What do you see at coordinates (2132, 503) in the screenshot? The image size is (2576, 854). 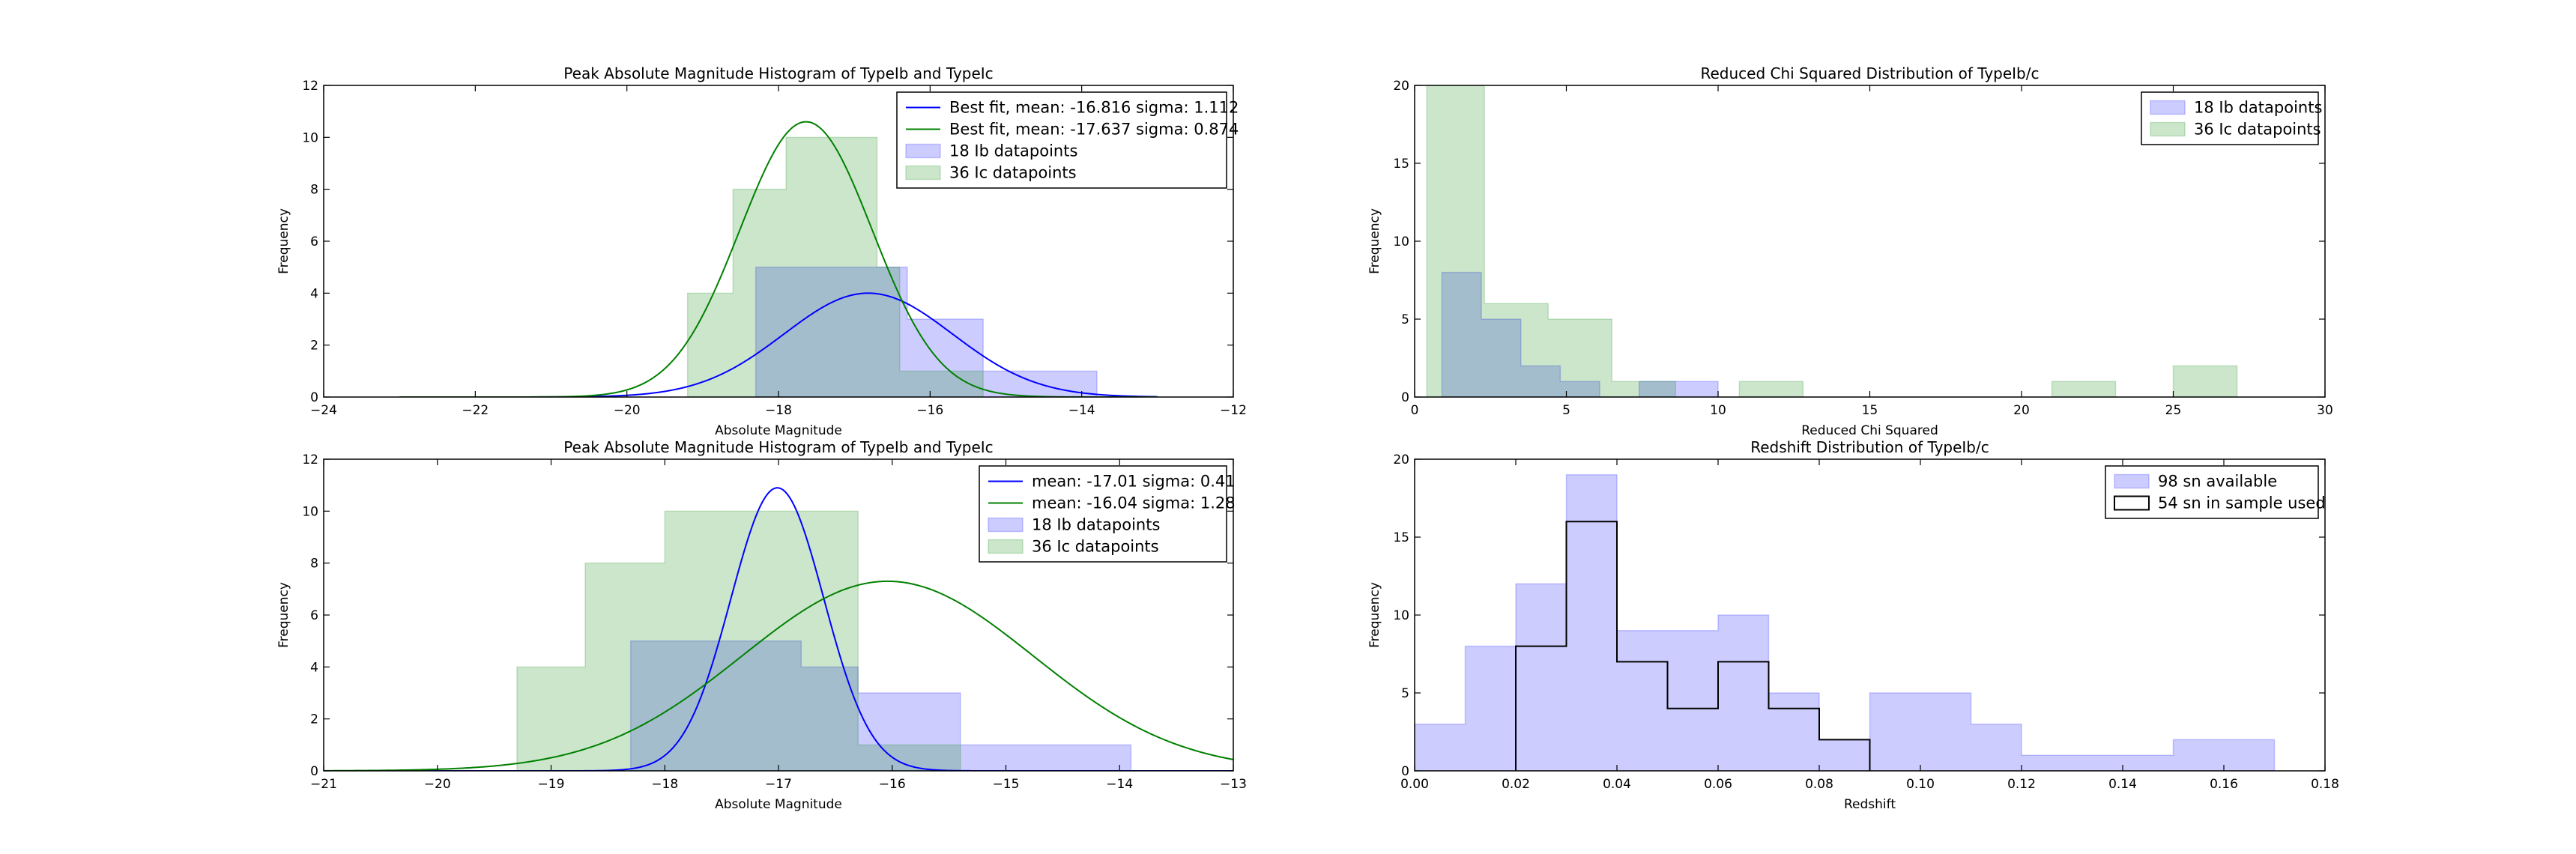 I see `legend-step-swatch` at bounding box center [2132, 503].